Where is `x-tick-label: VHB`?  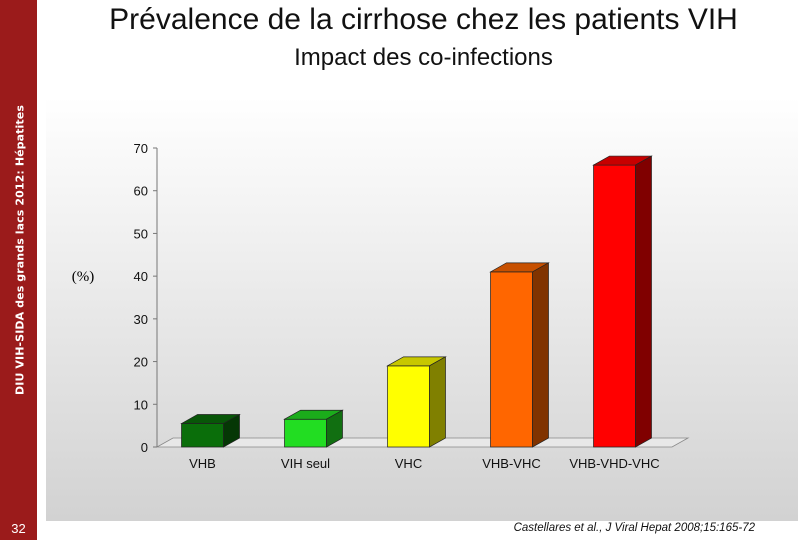
x-tick-label: VHB is located at coordinates (202, 463).